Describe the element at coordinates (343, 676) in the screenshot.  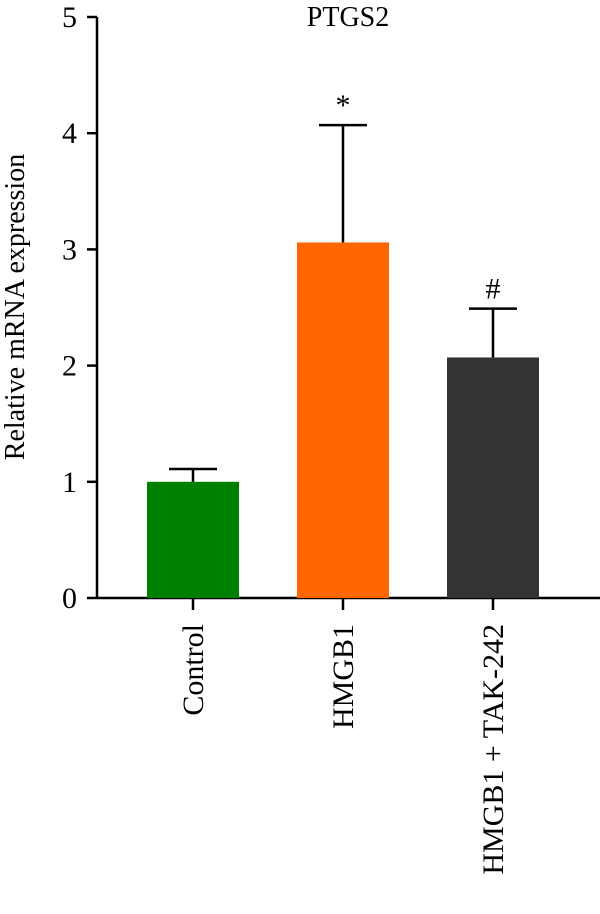
I see `x-tick-label: HMGB1` at that location.